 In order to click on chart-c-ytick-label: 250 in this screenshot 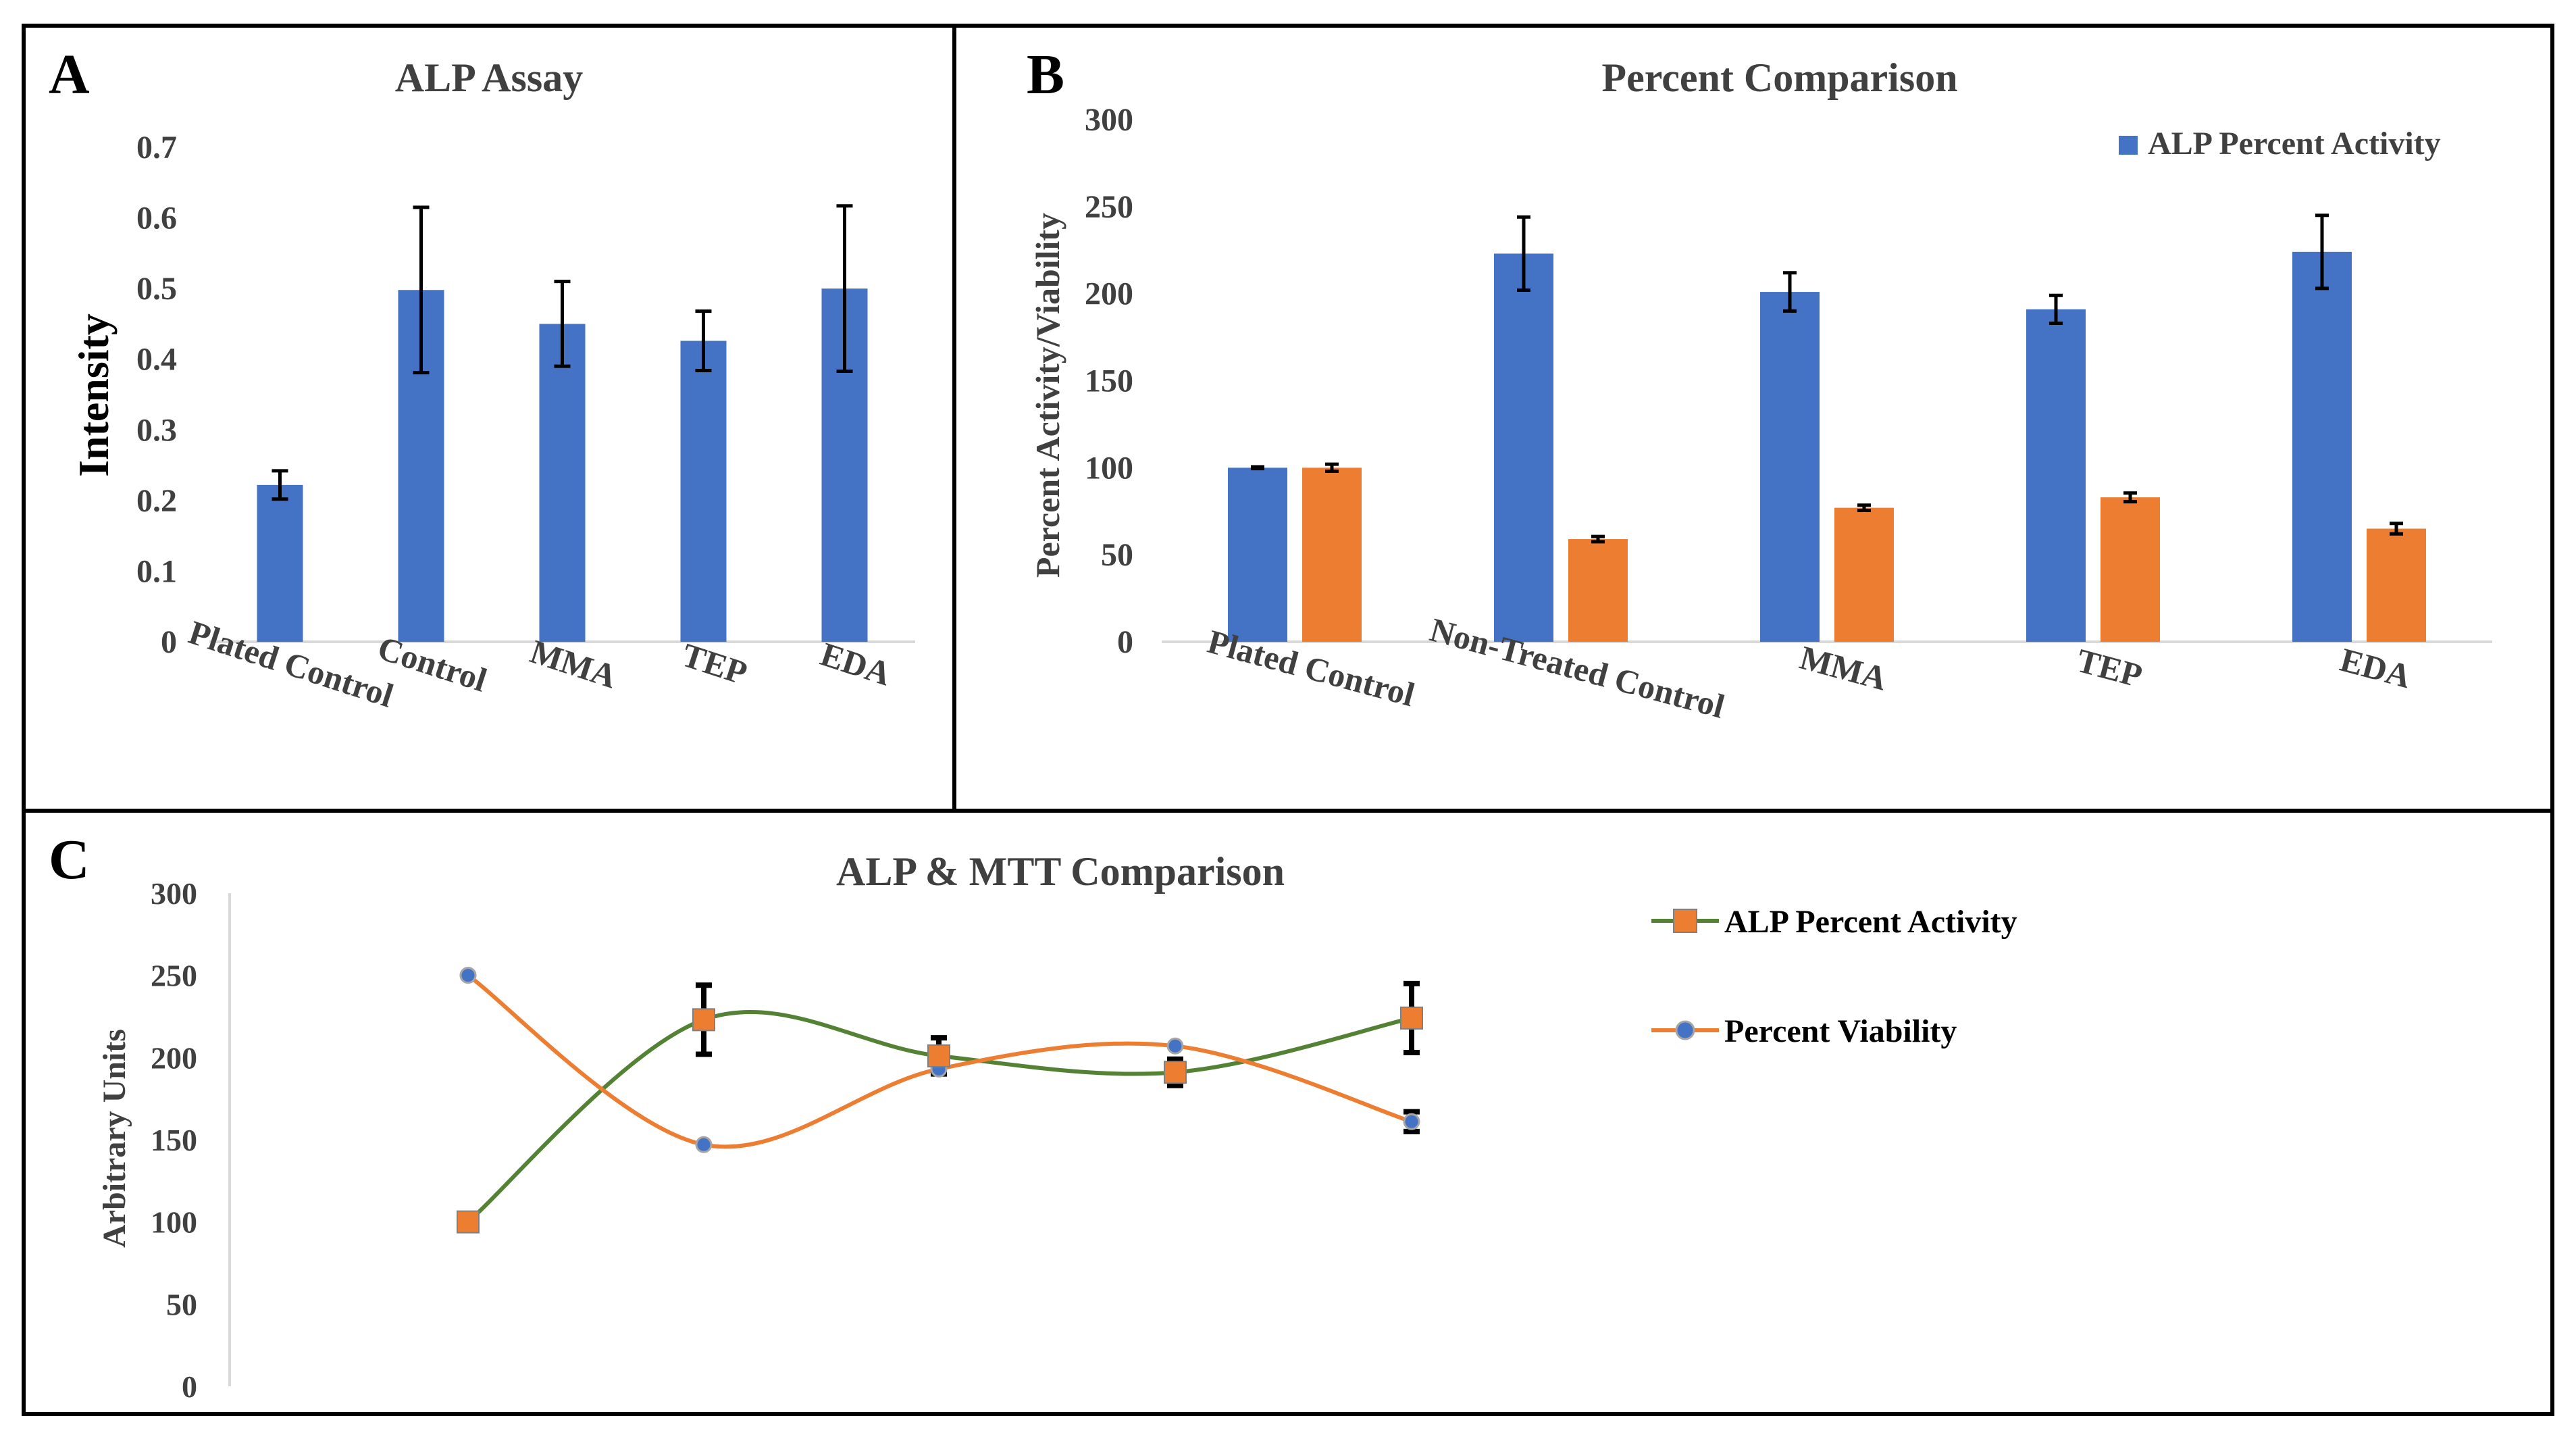, I will do `click(174, 976)`.